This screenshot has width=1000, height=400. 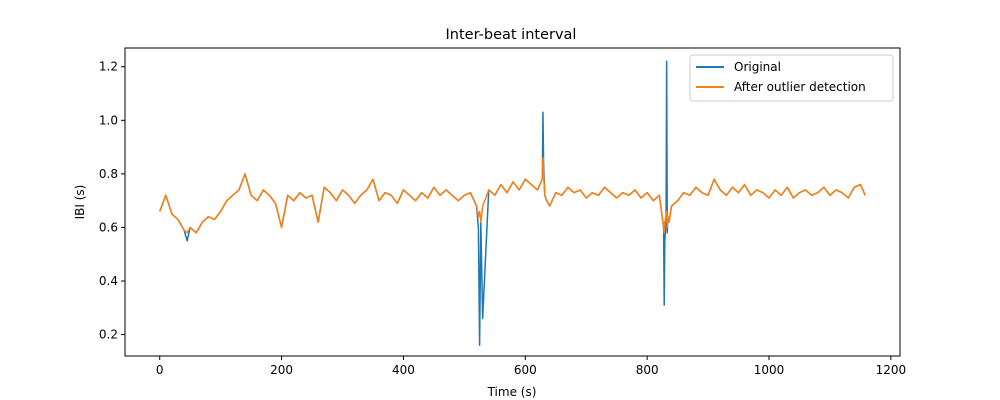 What do you see at coordinates (512, 392) in the screenshot?
I see `x-axis-title: Time (s)` at bounding box center [512, 392].